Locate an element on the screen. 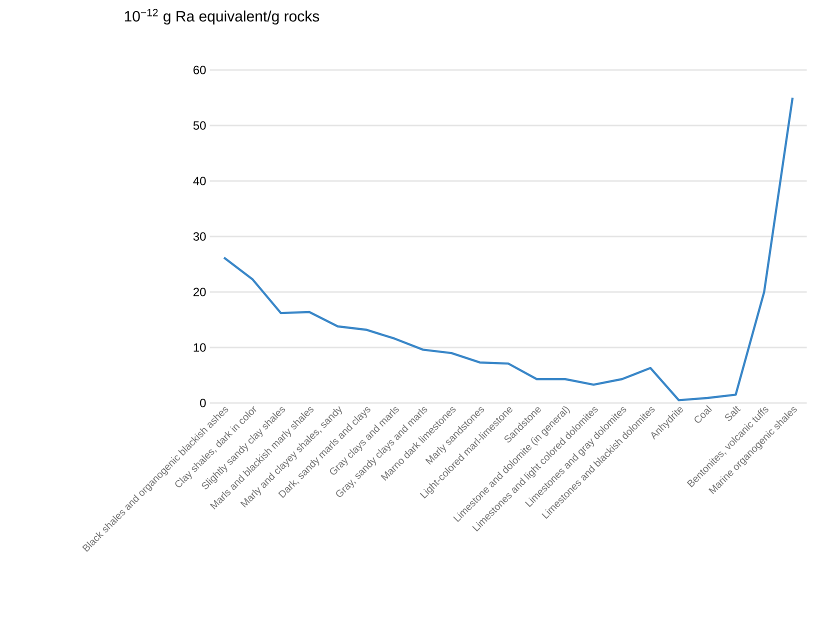 This screenshot has height=644, width=827. y-axis-title: 10$^{−12}$ g Ra equivalent/g rocks is located at coordinates (222, 16).